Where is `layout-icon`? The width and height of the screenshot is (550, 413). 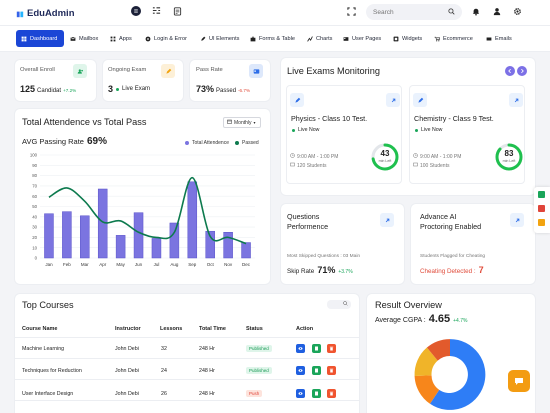
layout-icon is located at coordinates (157, 11).